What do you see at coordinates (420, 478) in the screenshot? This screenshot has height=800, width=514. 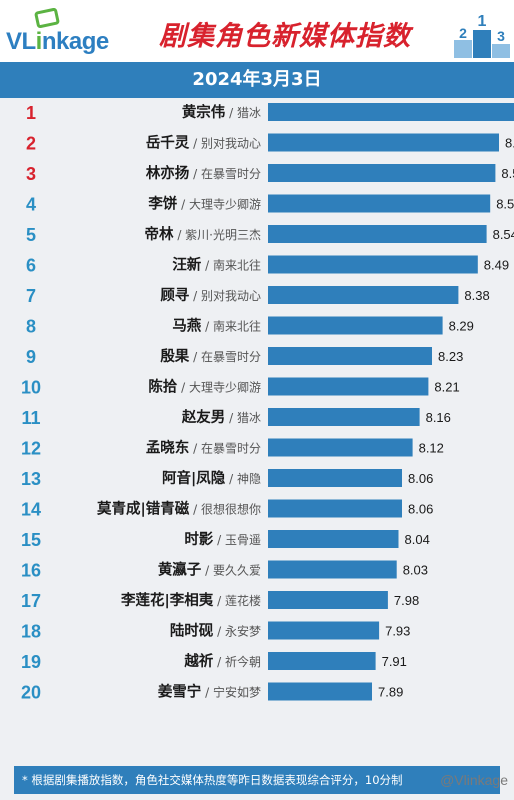 I see `value-label: 8.06` at bounding box center [420, 478].